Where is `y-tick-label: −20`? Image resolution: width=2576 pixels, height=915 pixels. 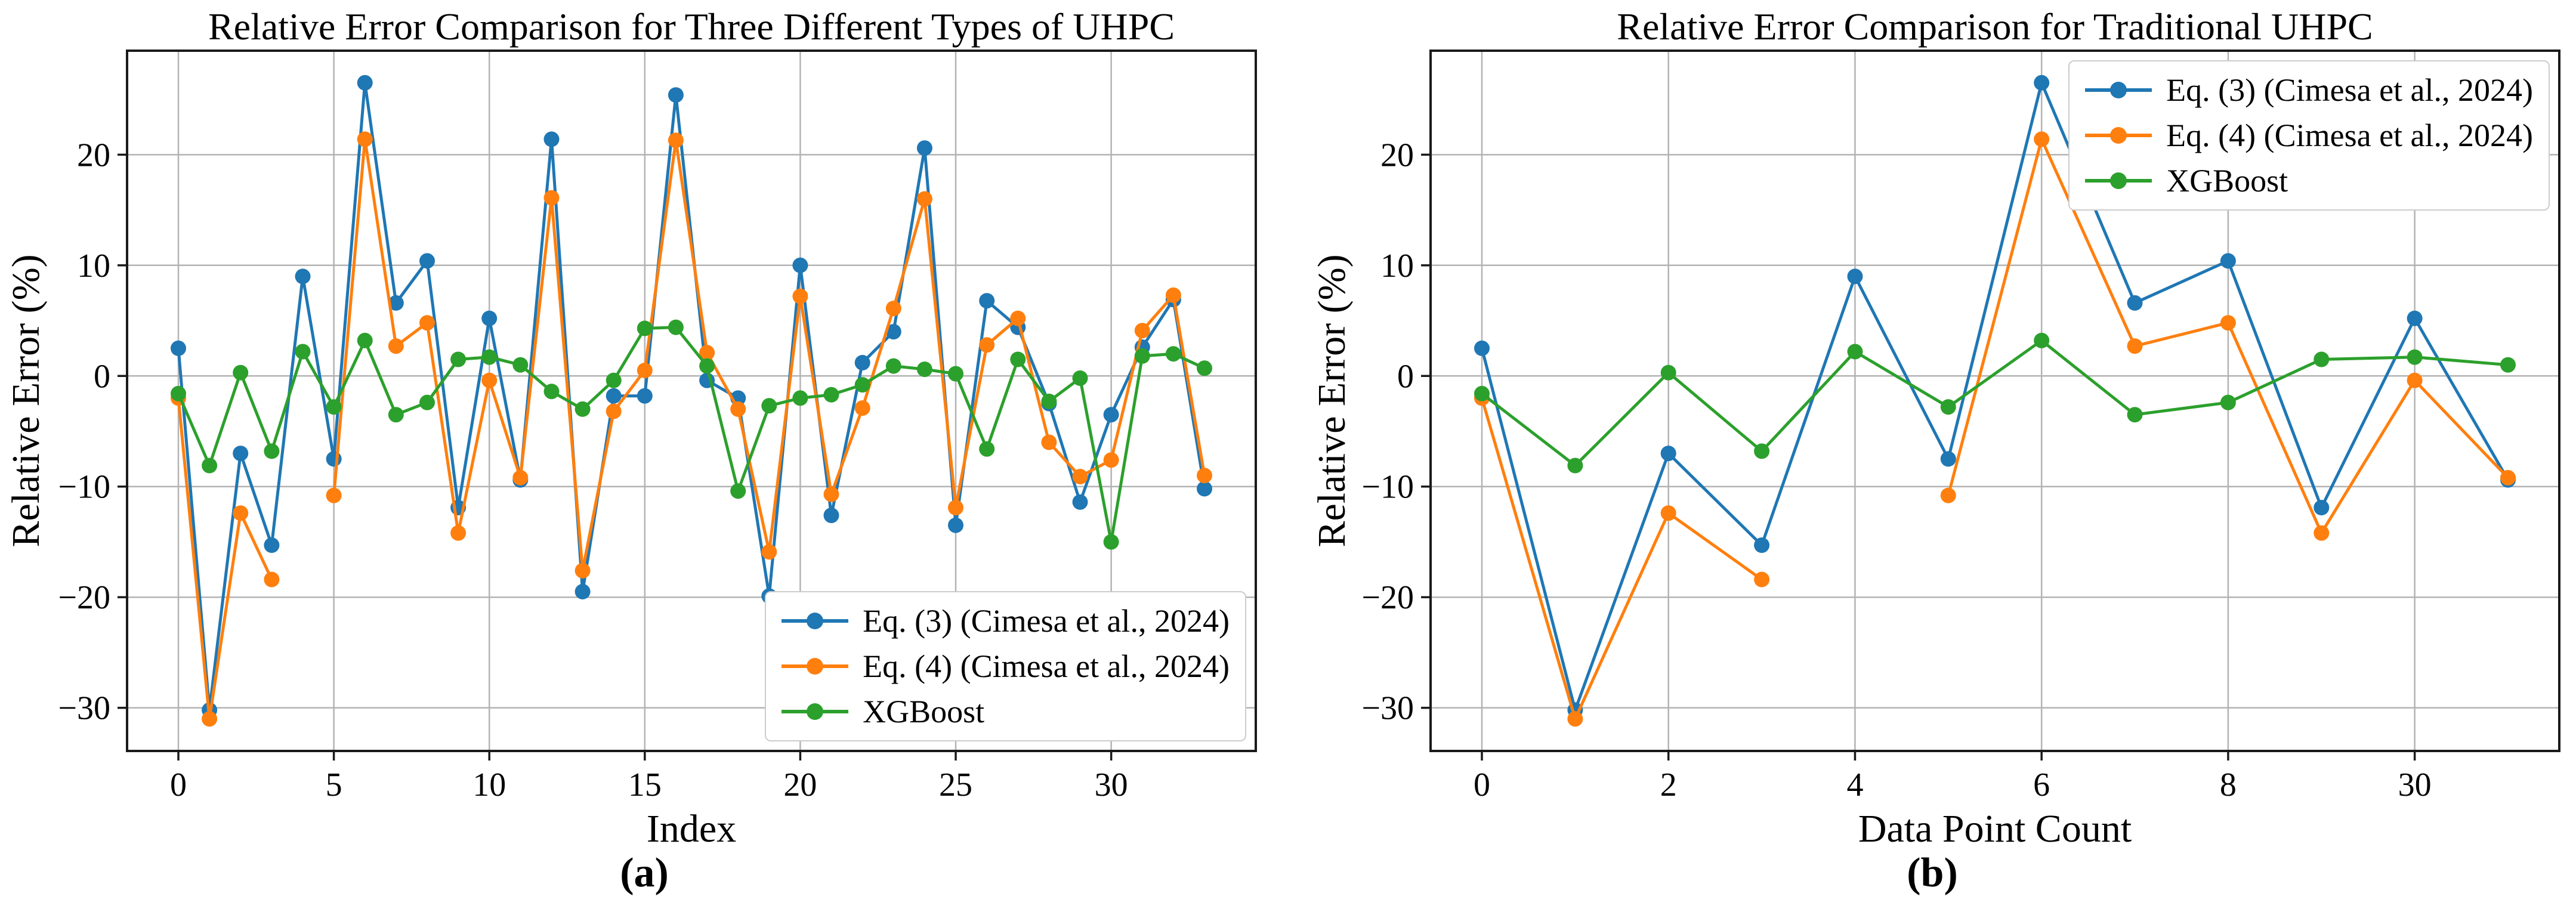
y-tick-label: −20 is located at coordinates (84, 597).